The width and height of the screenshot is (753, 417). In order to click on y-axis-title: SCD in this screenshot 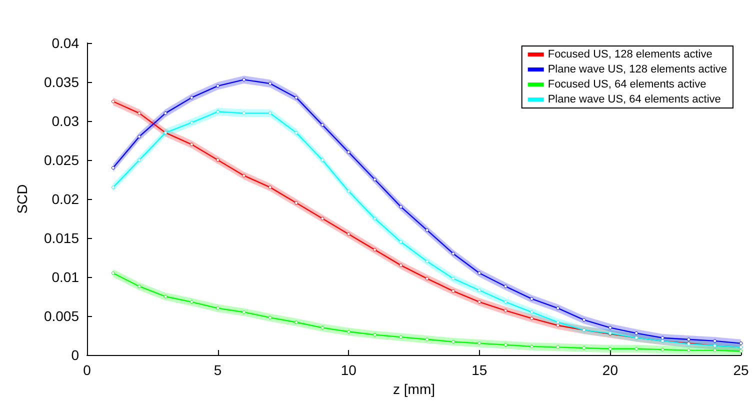, I will do `click(22, 199)`.